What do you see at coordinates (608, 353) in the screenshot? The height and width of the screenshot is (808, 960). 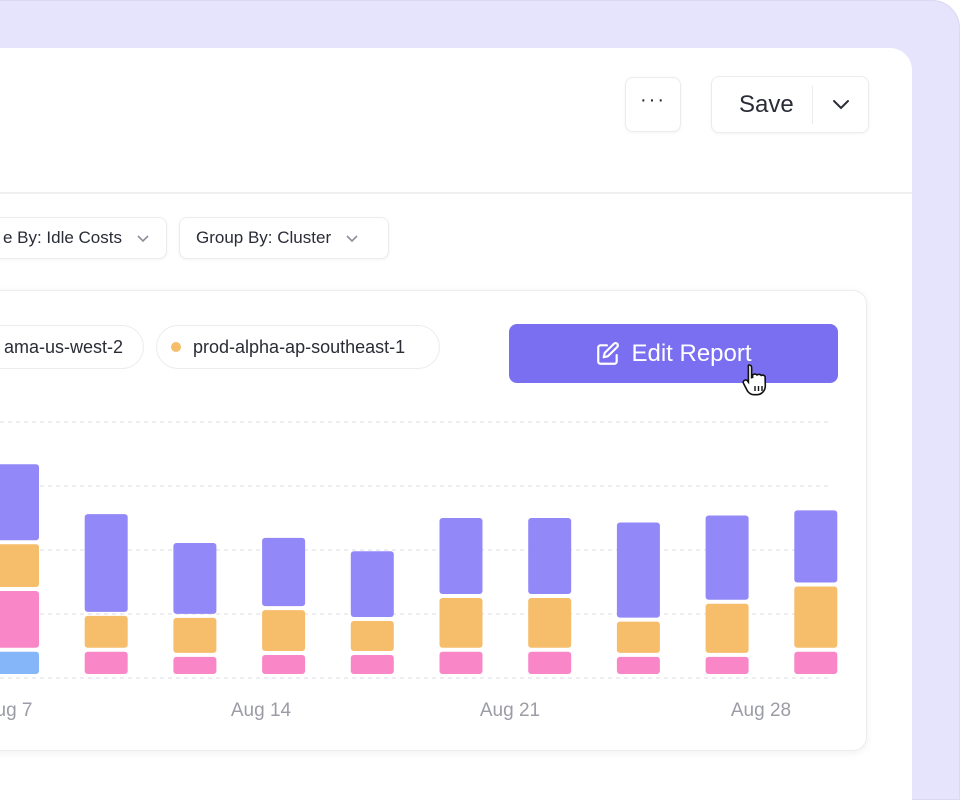 I see `edit-icon` at bounding box center [608, 353].